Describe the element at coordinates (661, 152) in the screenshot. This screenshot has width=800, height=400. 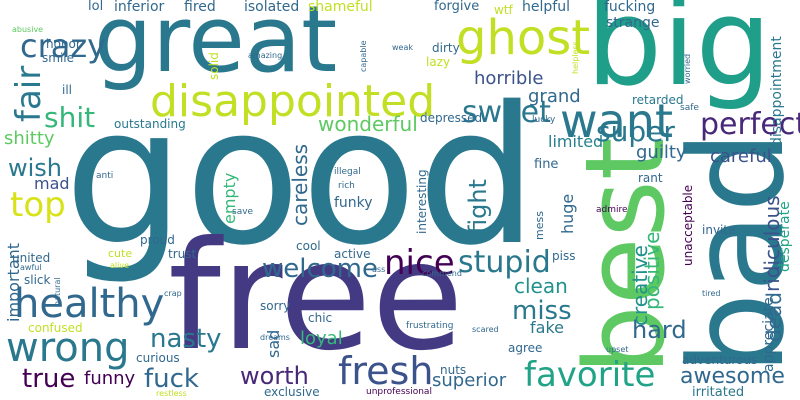
I see `word-guilty: guilty` at that location.